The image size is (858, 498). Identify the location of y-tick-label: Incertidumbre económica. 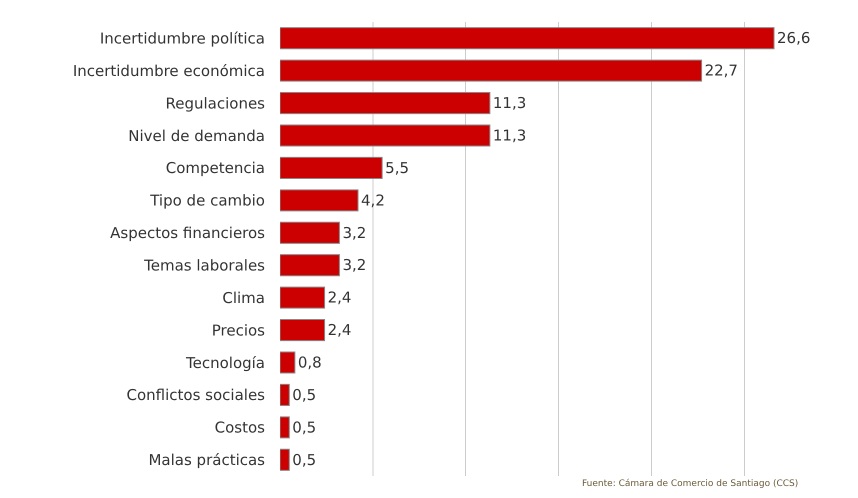
(168, 71).